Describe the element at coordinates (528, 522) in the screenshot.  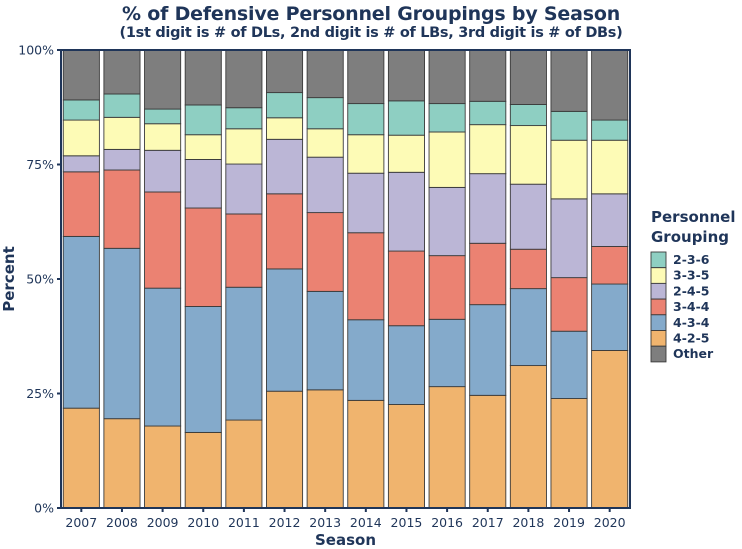
I see `x-tick-label: 2018` at that location.